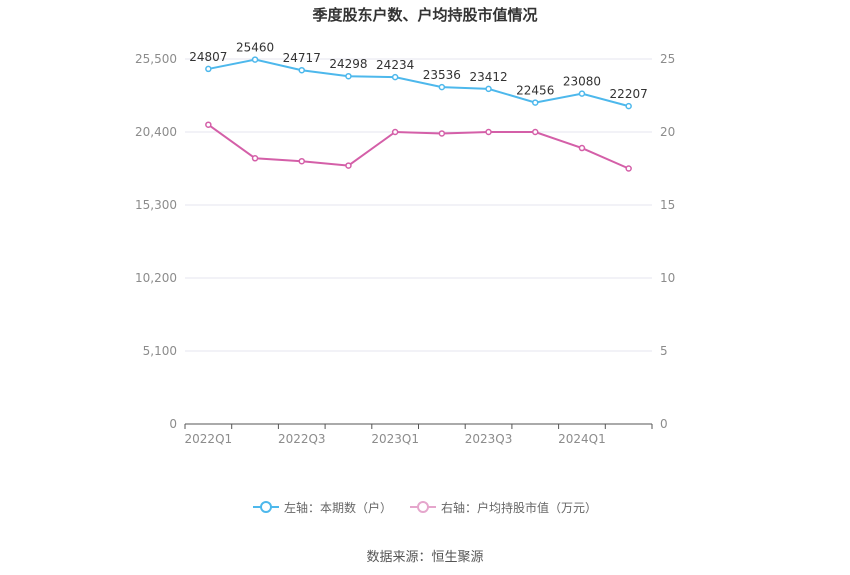 The width and height of the screenshot is (850, 575). Describe the element at coordinates (582, 439) in the screenshot. I see `x-tick-label: 2024Q1` at that location.